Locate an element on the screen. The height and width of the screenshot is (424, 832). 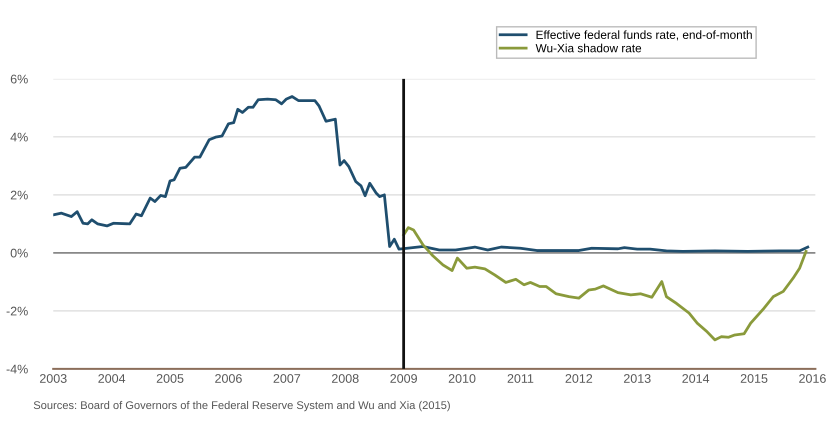
x-tick-label: 2011 is located at coordinates (521, 378).